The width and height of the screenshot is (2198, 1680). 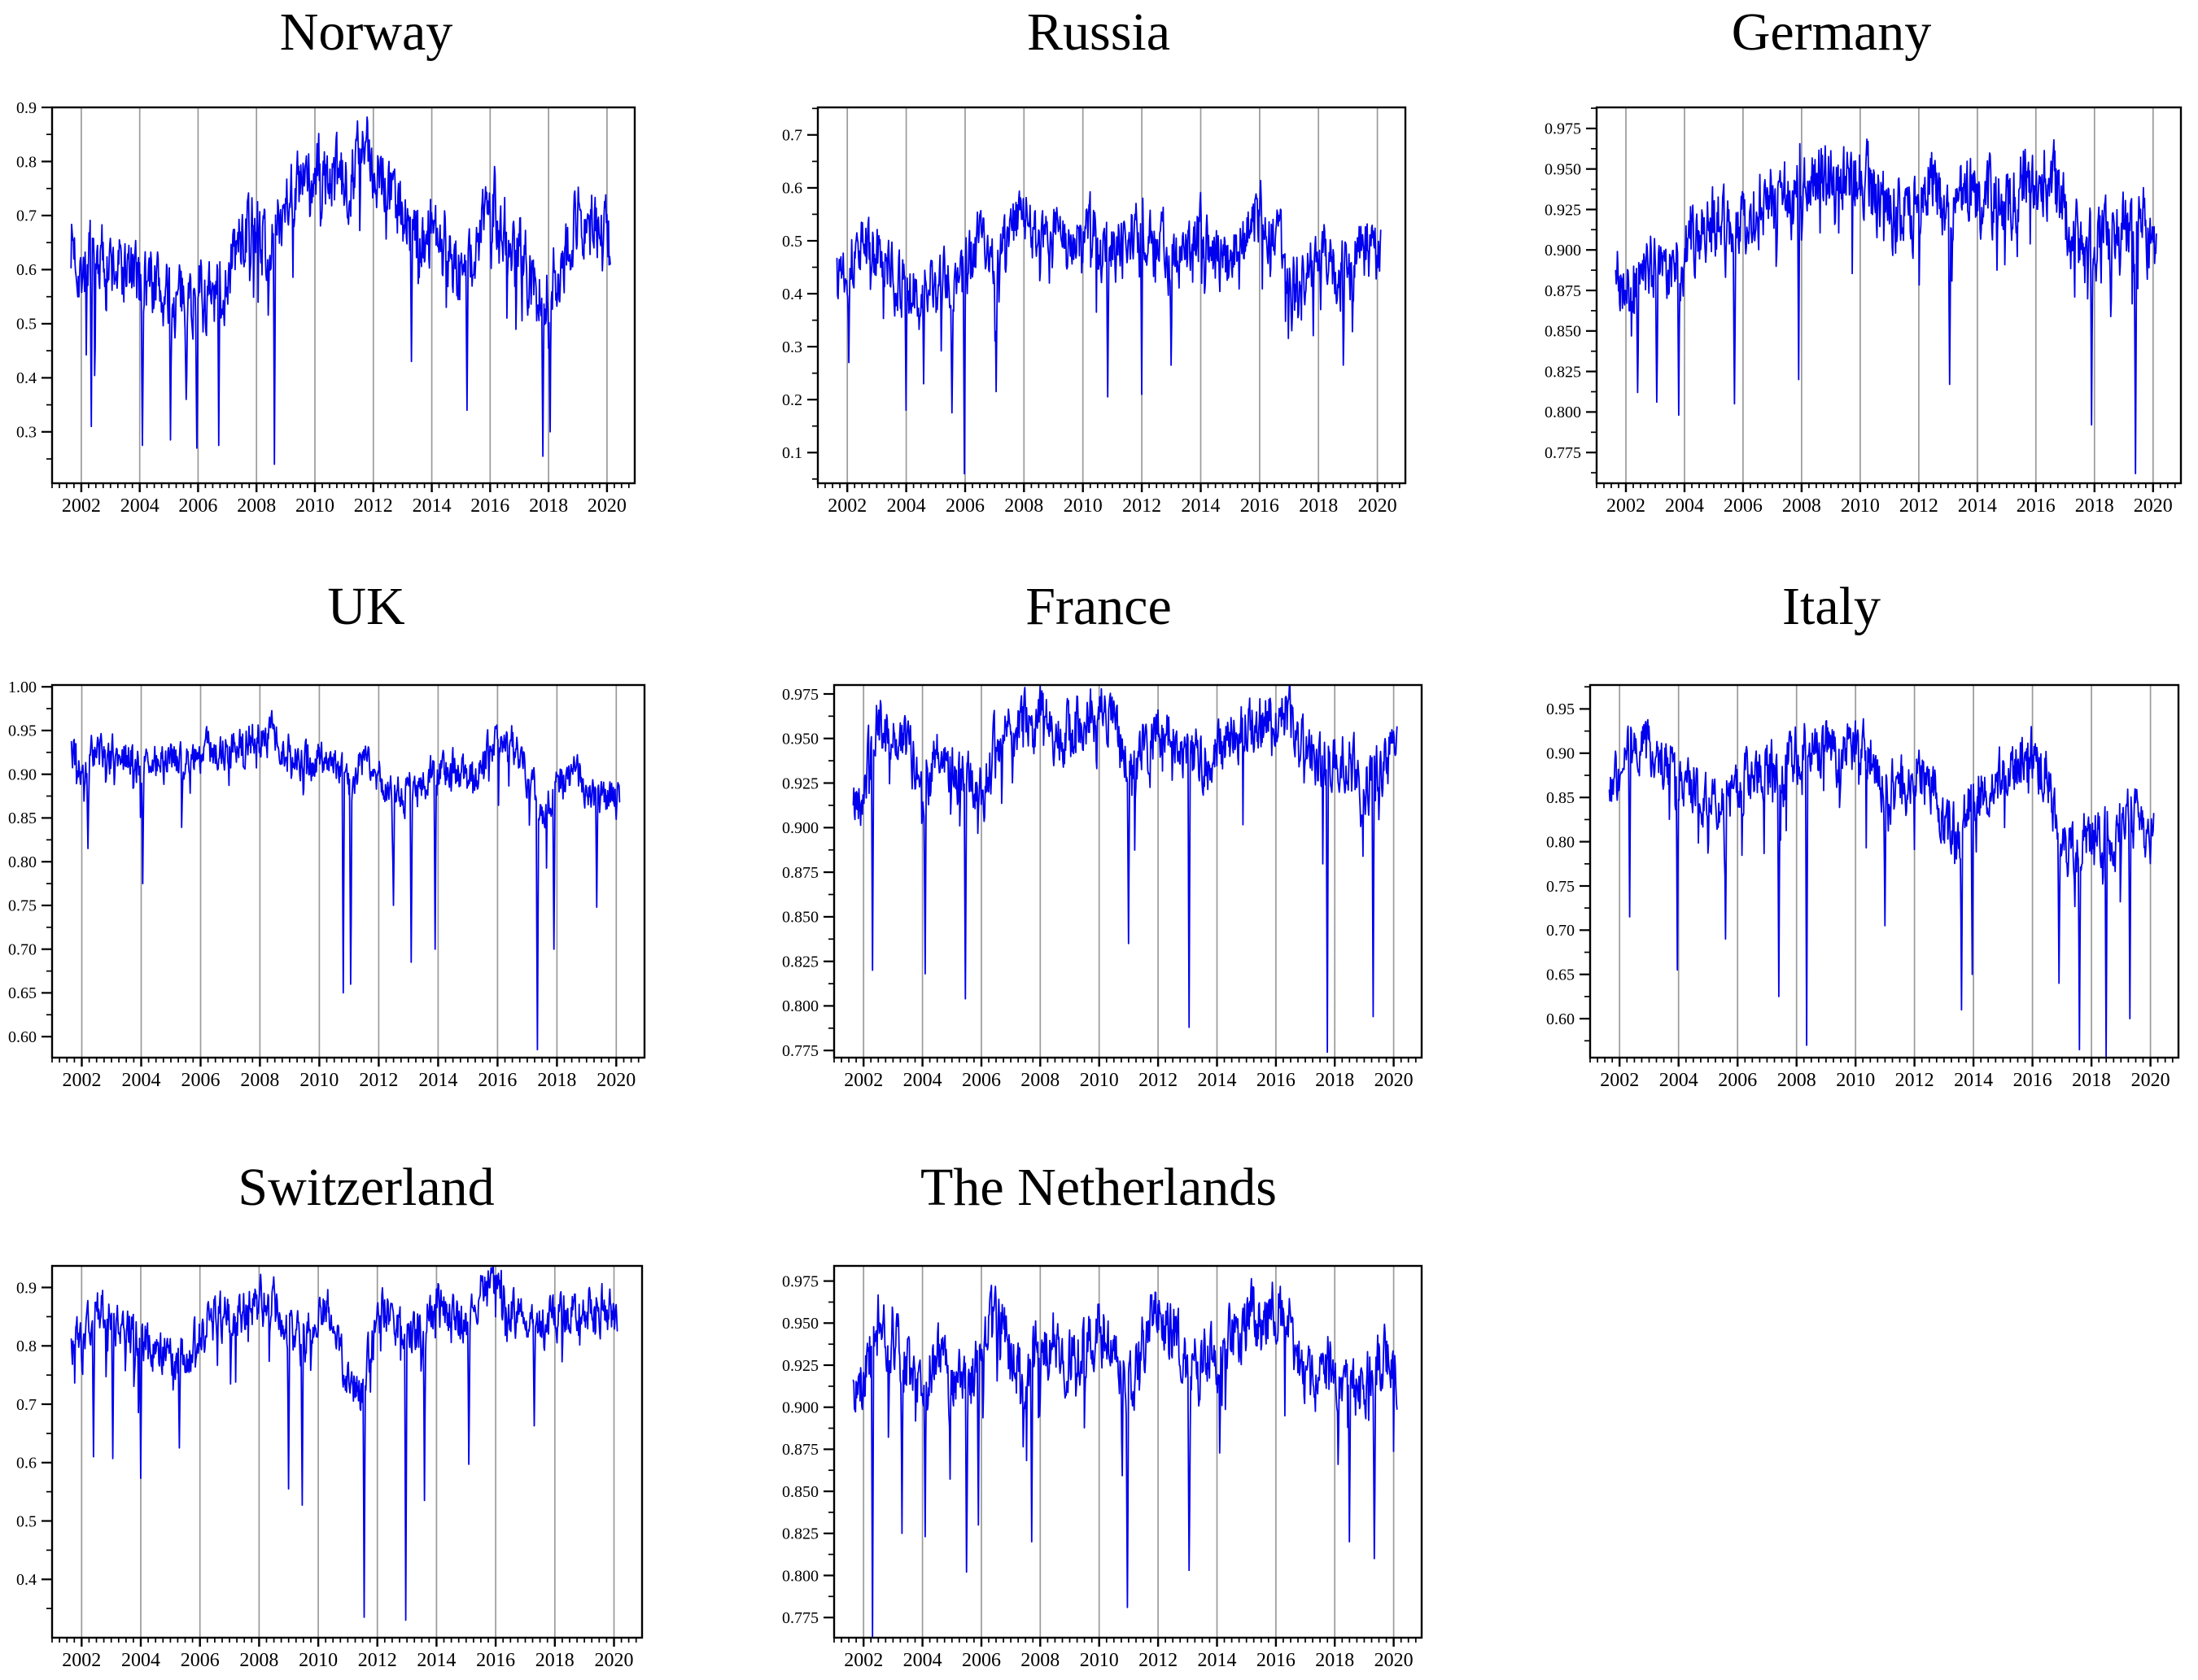 I want to click on chart-title-germany: Germany, so click(x=1831, y=32).